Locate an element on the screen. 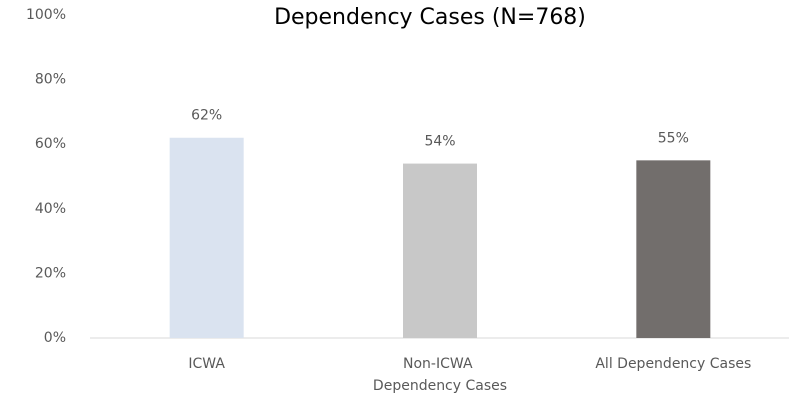 The width and height of the screenshot is (789, 401). y-tick-label: 80% is located at coordinates (50, 80).